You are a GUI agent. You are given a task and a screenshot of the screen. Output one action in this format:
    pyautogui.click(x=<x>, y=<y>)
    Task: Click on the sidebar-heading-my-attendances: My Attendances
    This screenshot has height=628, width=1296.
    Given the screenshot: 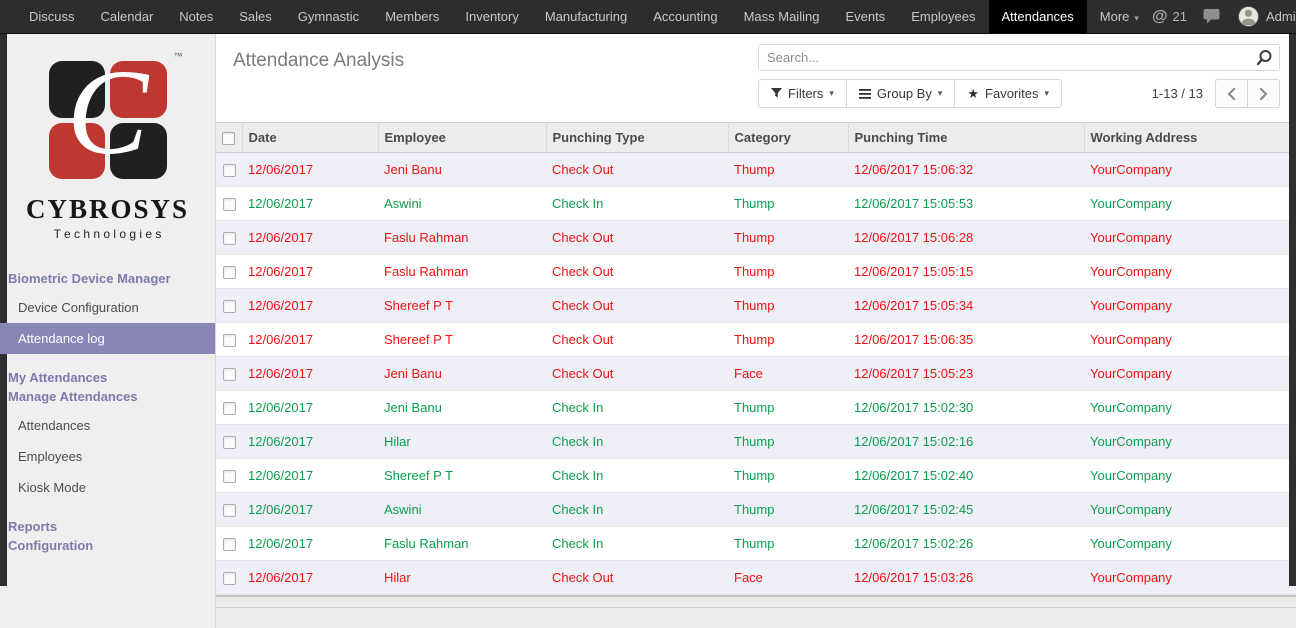 What is the action you would take?
    pyautogui.click(x=58, y=377)
    